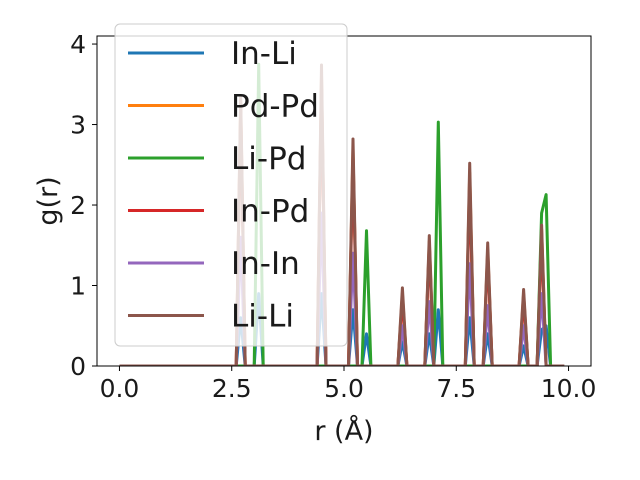 The width and height of the screenshot is (640, 480). Describe the element at coordinates (342, 329) in the screenshot. I see `series-line-in-li` at that location.